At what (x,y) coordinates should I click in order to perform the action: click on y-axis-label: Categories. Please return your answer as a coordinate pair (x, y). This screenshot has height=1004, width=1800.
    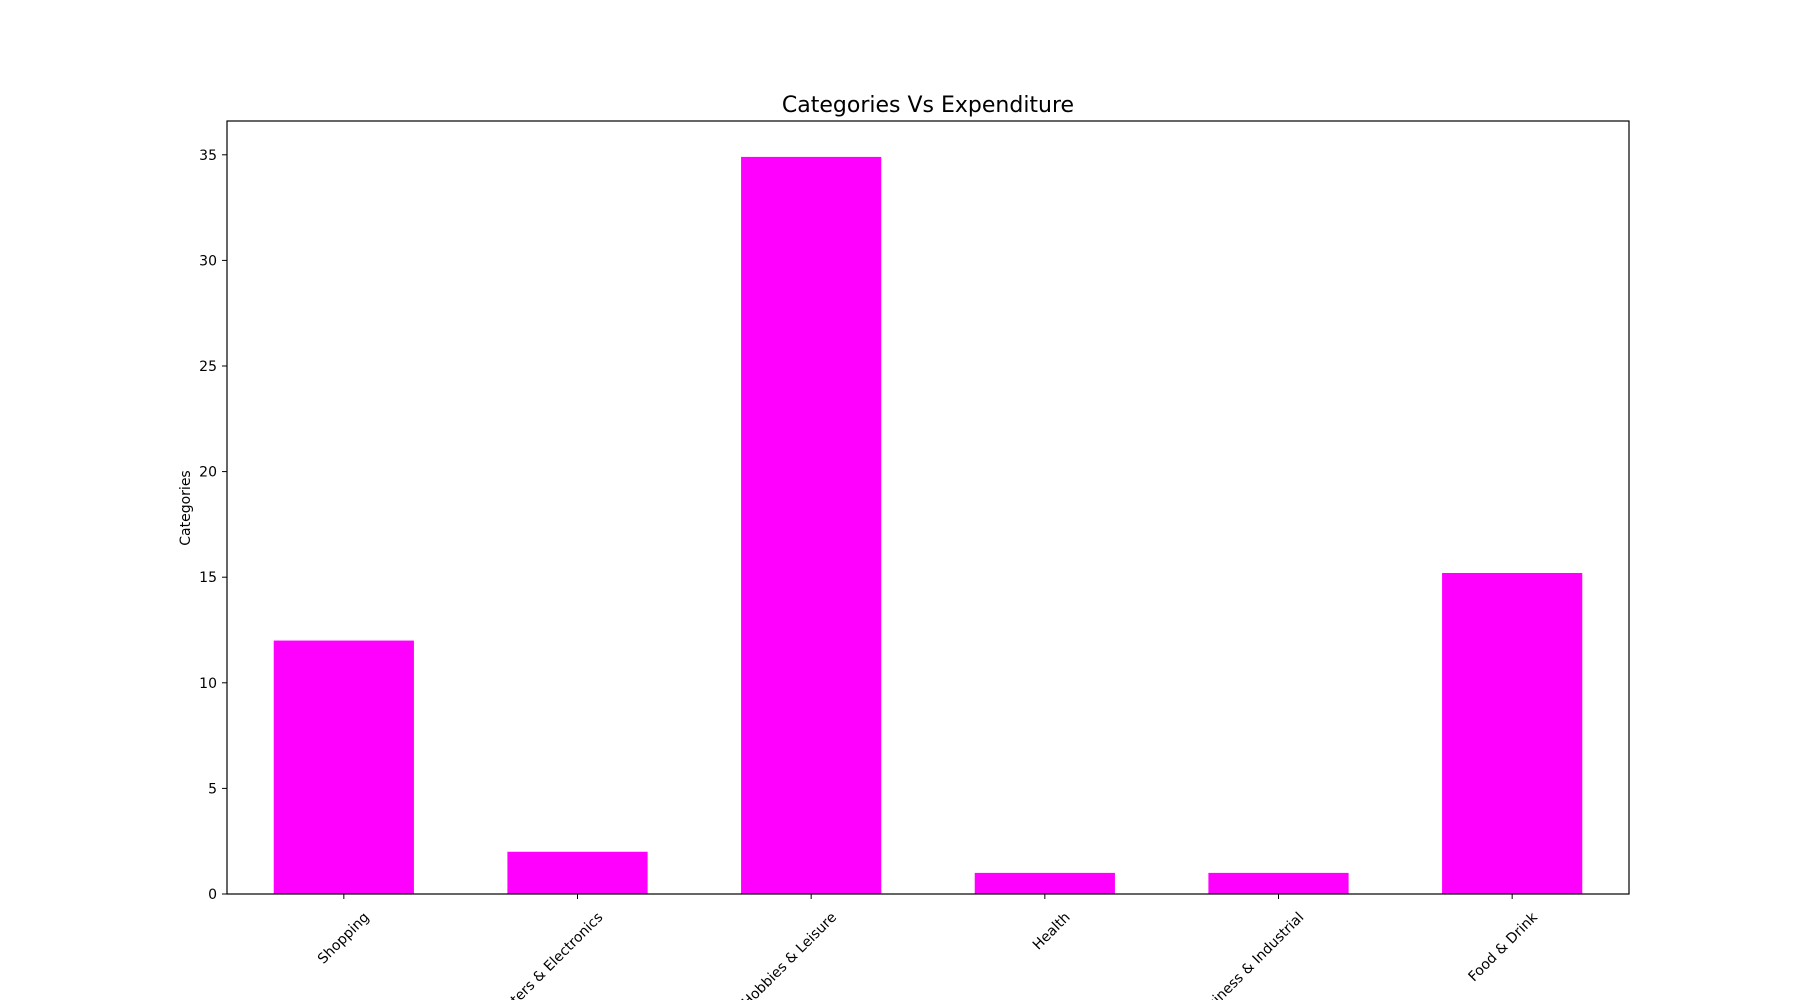
    Looking at the image, I should click on (186, 507).